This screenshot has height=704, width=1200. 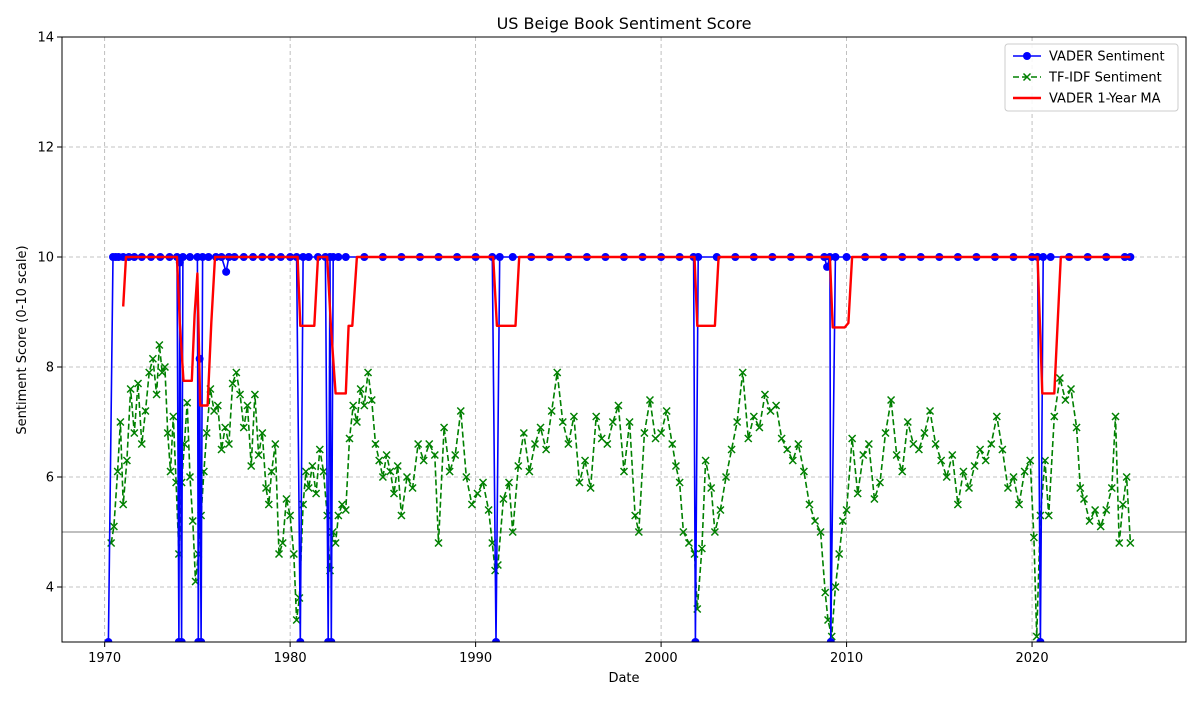 What do you see at coordinates (568, 654) in the screenshot?
I see `x-axis: 1970 1980 1990 2000 2010 2020` at bounding box center [568, 654].